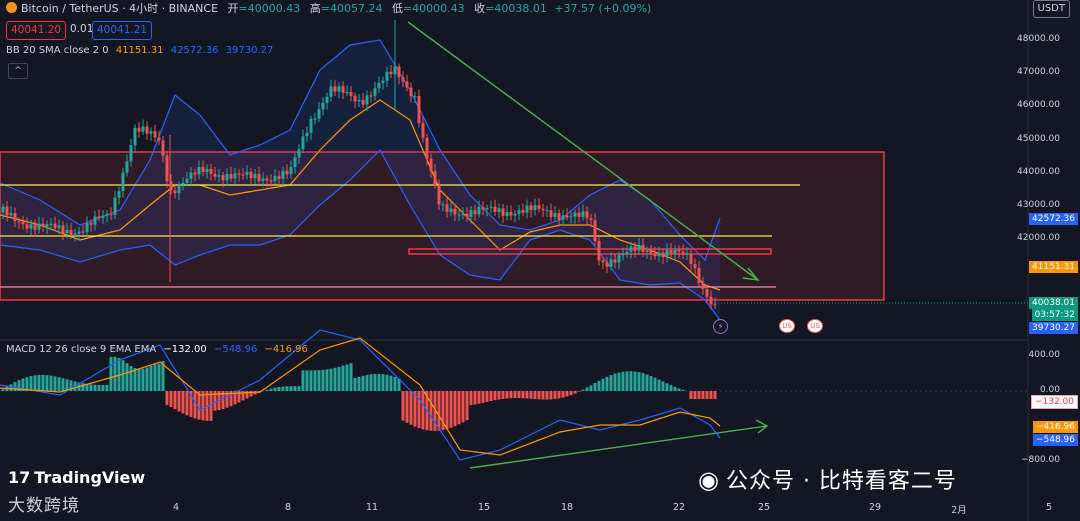 The width and height of the screenshot is (1080, 521). What do you see at coordinates (18, 71) in the screenshot?
I see `collapse-icon: ^` at bounding box center [18, 71].